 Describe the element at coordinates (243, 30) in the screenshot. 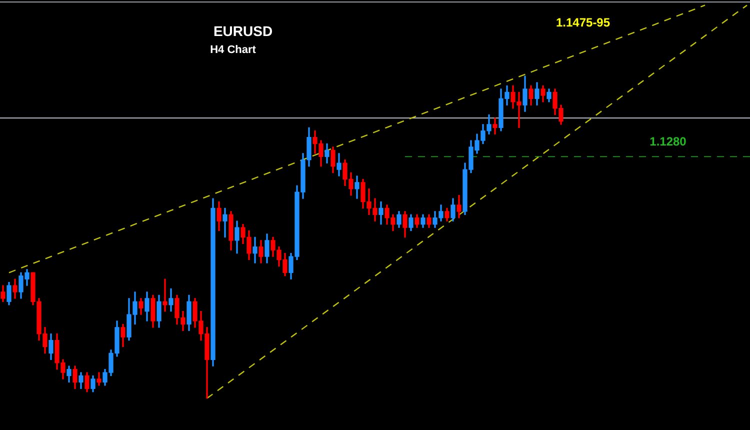

I see `chart-title: EURUSD` at that location.